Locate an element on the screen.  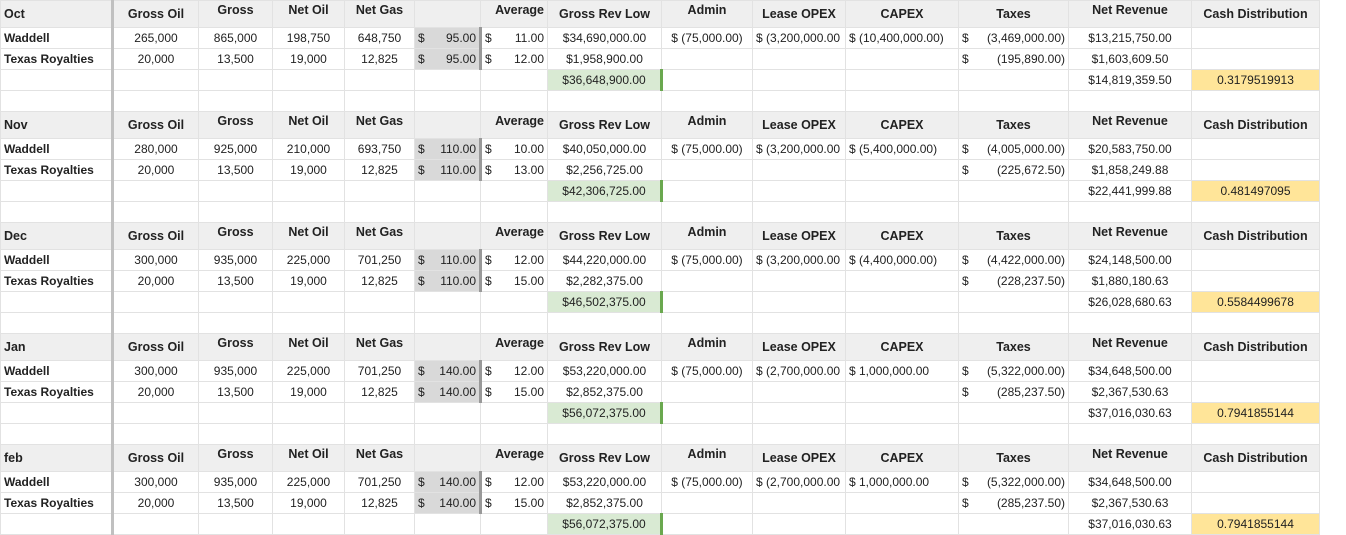
gross-rev-cell: $2,256,725.00 is located at coordinates (604, 170).